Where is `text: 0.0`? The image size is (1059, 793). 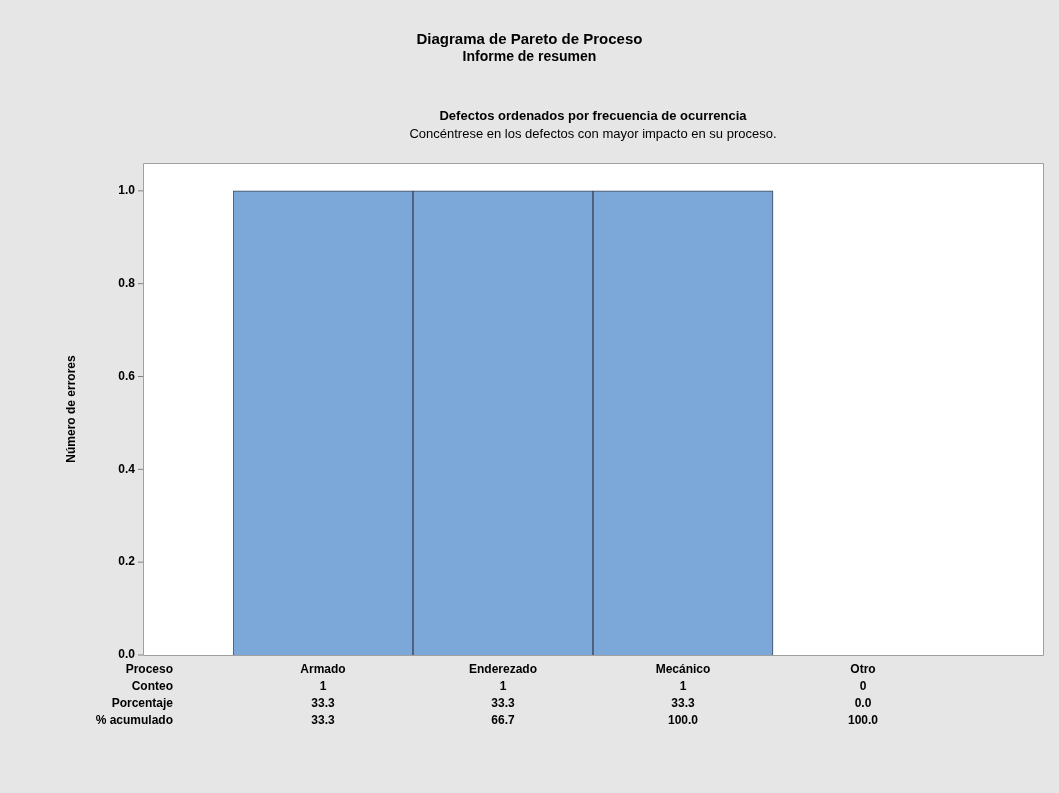
text: 0.0 is located at coordinates (863, 703).